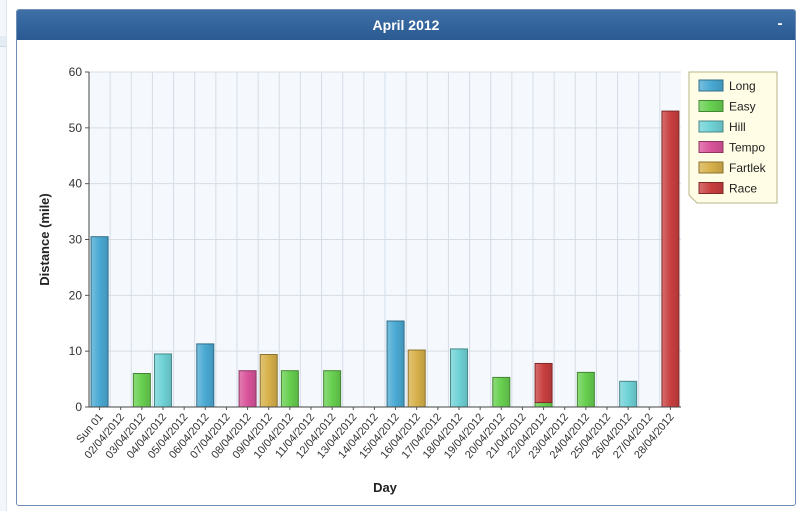 The height and width of the screenshot is (511, 800). What do you see at coordinates (3, 255) in the screenshot?
I see `sidebar-edge` at bounding box center [3, 255].